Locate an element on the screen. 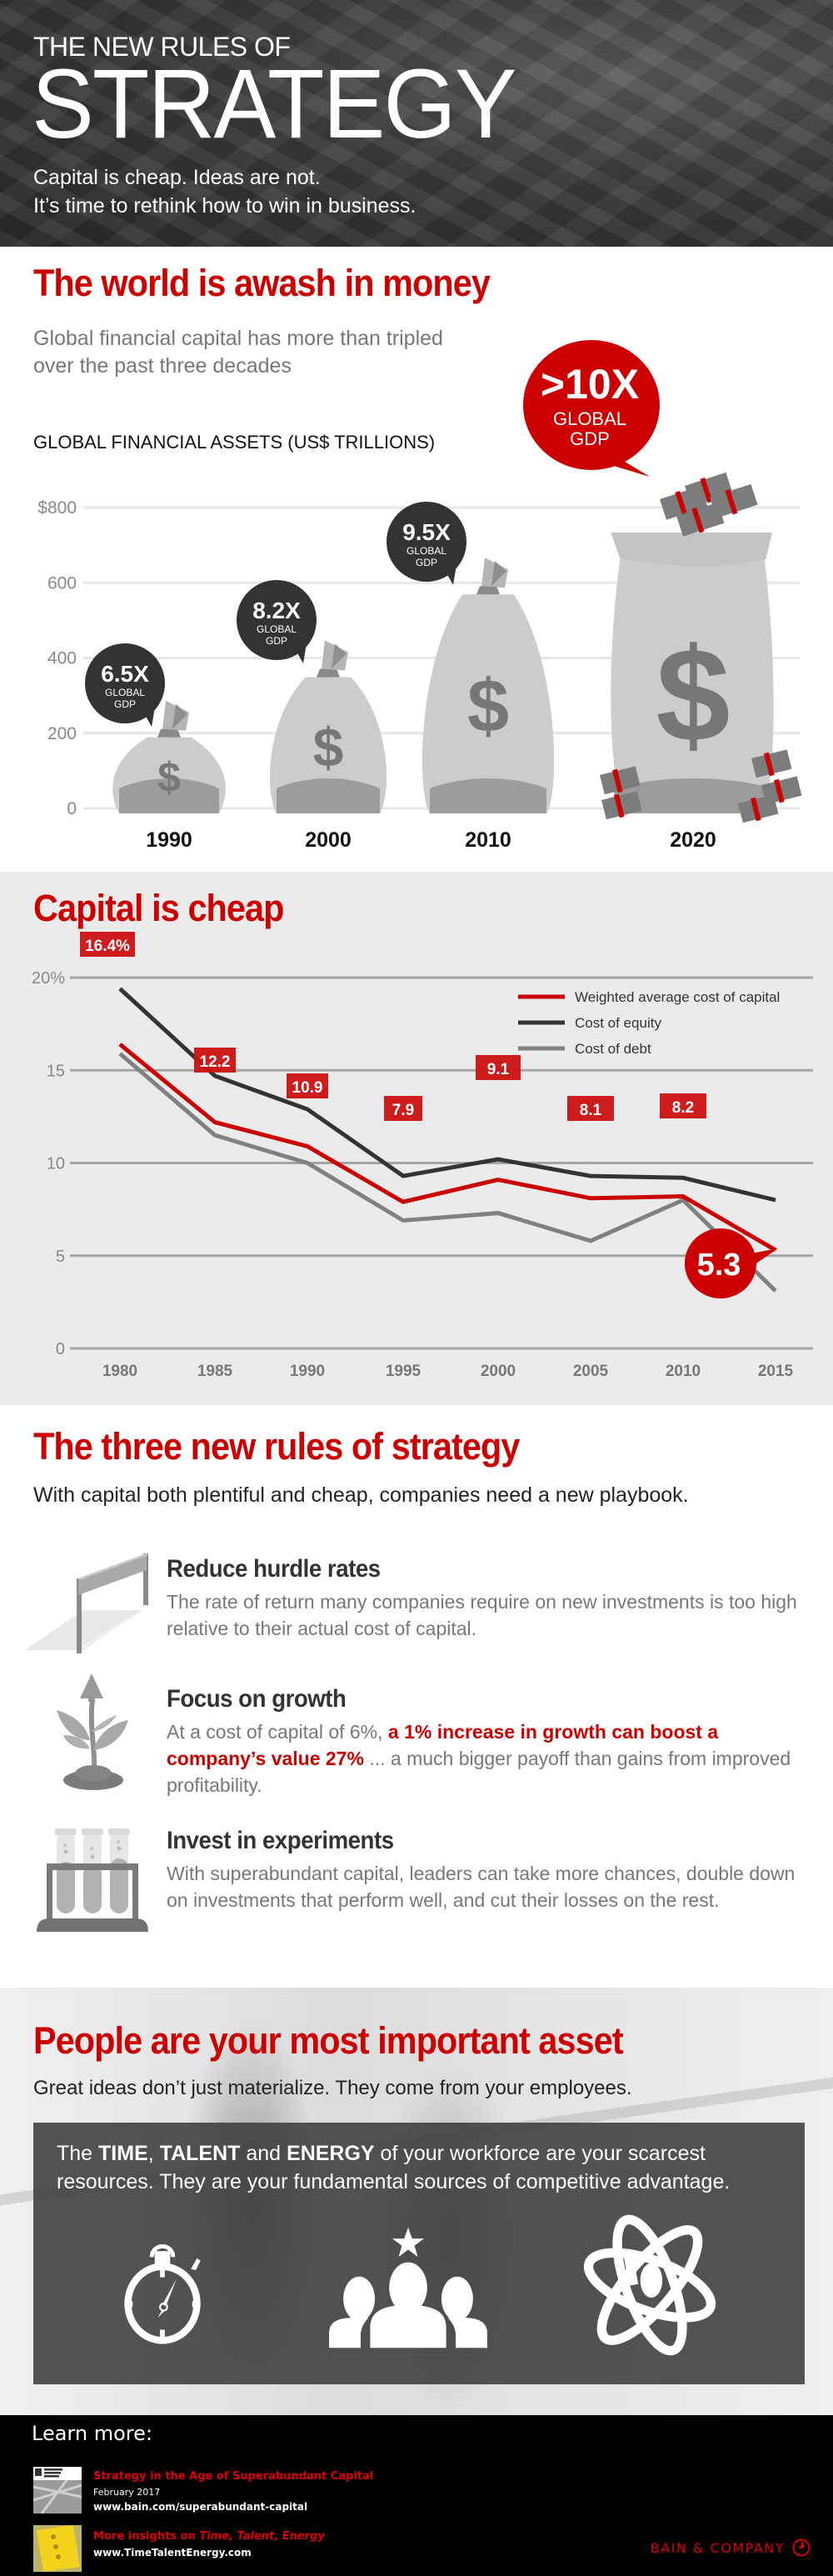 This screenshot has height=2576, width=833. lead-line-2: over the past three decades is located at coordinates (162, 366).